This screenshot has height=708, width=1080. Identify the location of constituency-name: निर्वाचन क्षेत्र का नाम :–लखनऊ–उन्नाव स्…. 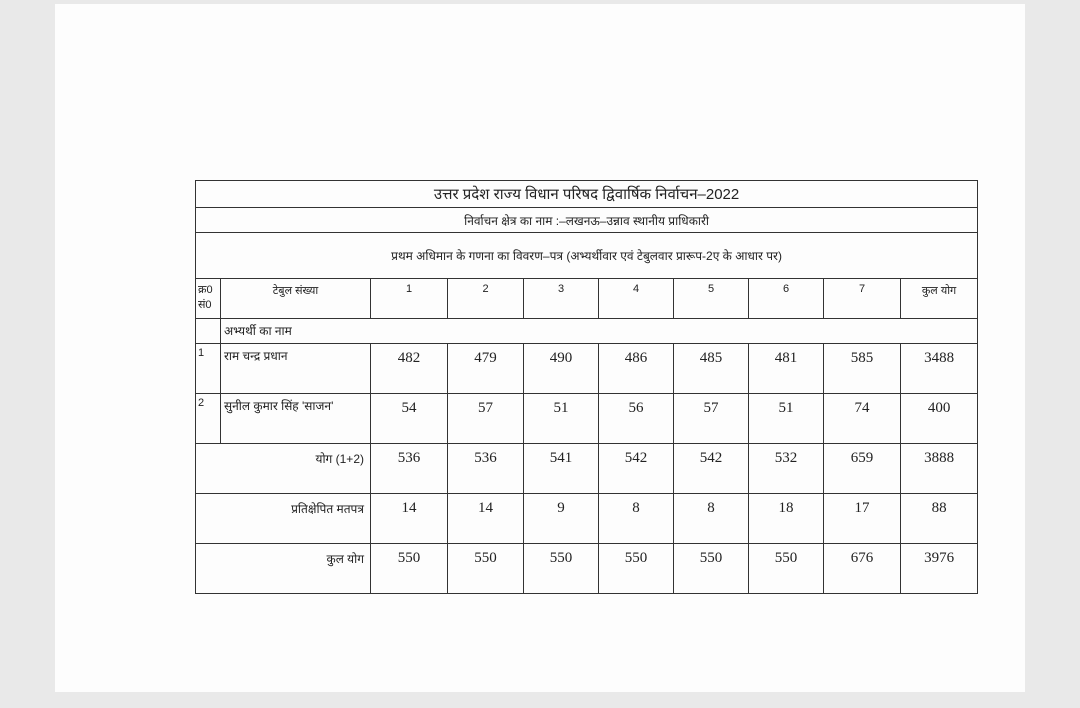
(586, 220).